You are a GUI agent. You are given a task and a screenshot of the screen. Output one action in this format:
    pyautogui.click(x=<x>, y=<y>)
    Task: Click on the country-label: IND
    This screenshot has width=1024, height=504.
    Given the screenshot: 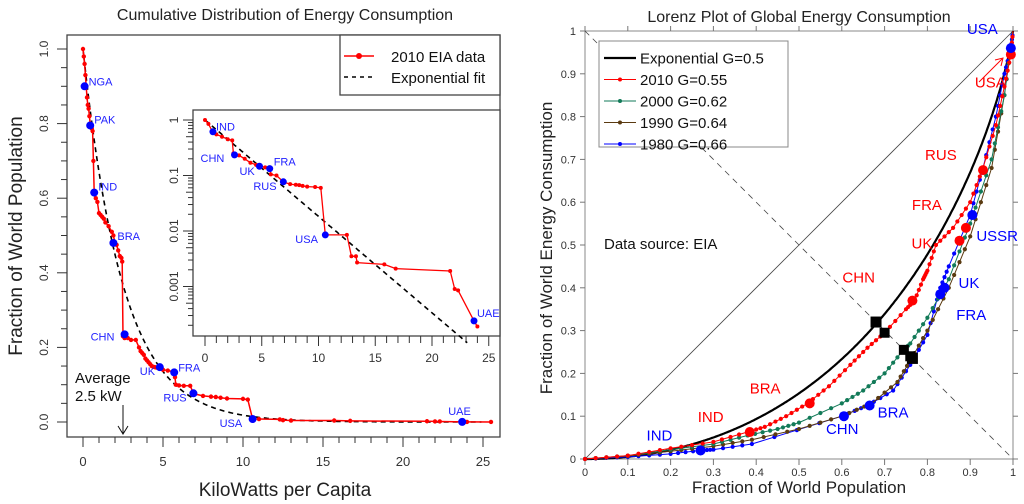 What is the action you would take?
    pyautogui.click(x=107, y=188)
    